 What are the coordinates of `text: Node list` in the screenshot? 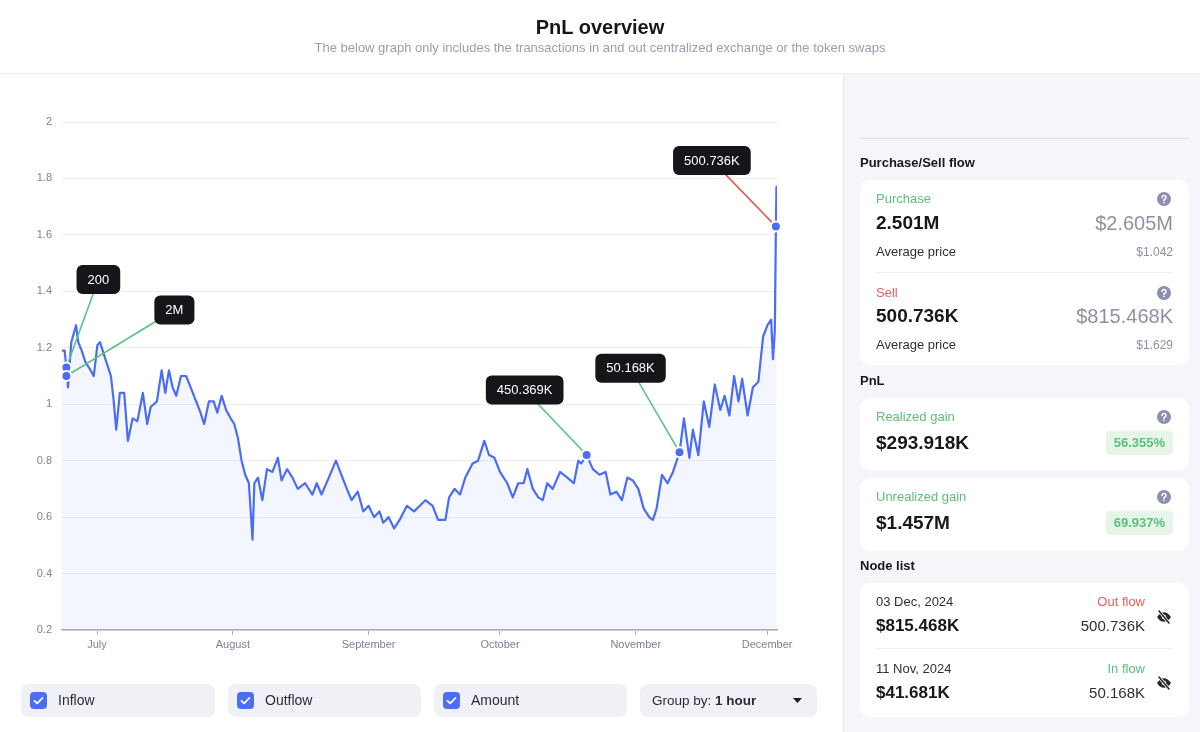 It's located at (887, 566).